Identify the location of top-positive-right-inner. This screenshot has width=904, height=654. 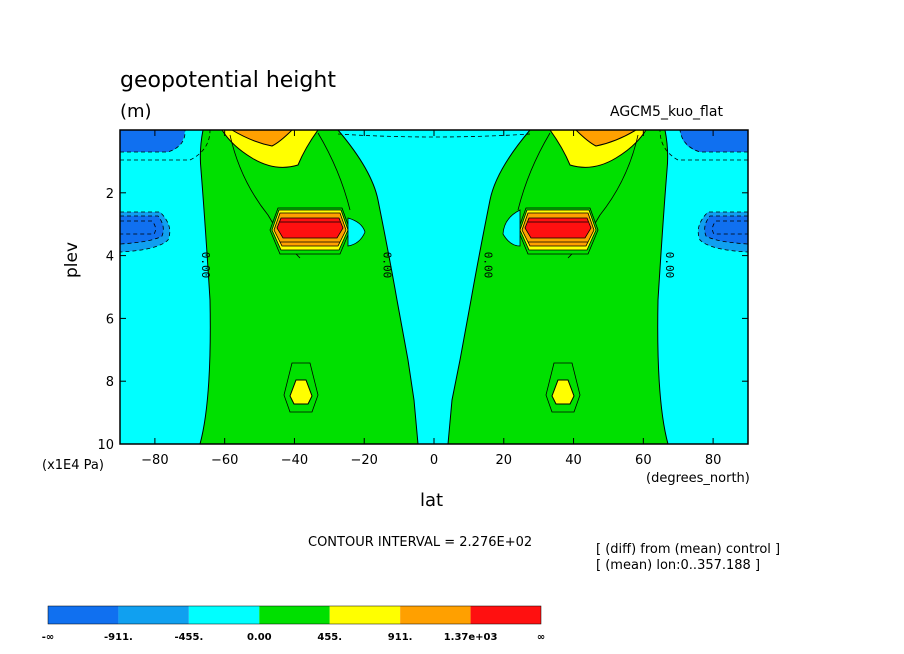
(606, 138).